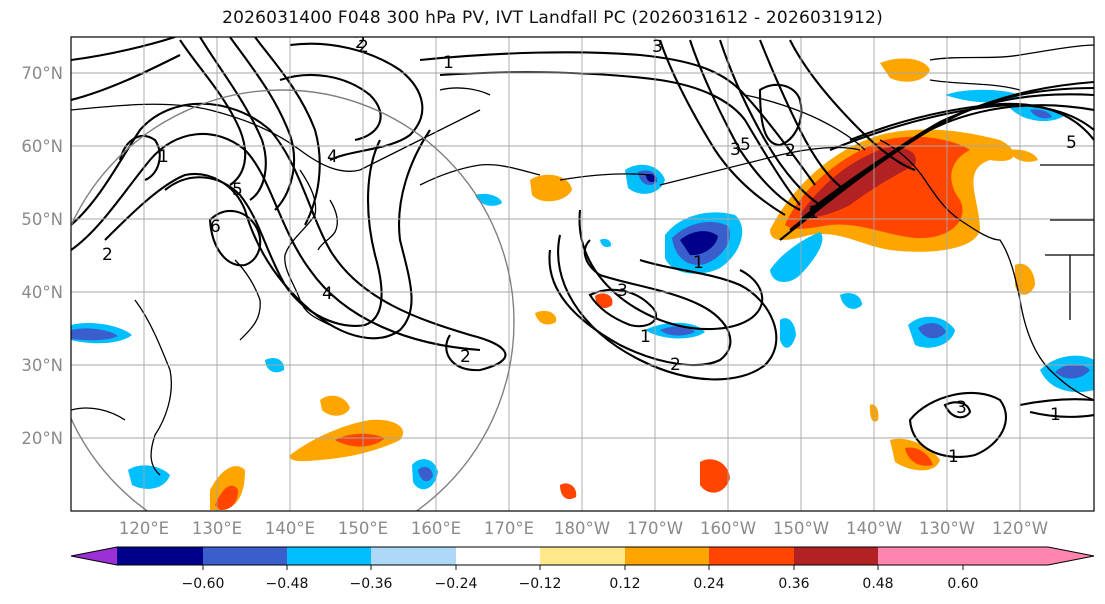  I want to click on colorbar-tick: 0.24, so click(708, 584).